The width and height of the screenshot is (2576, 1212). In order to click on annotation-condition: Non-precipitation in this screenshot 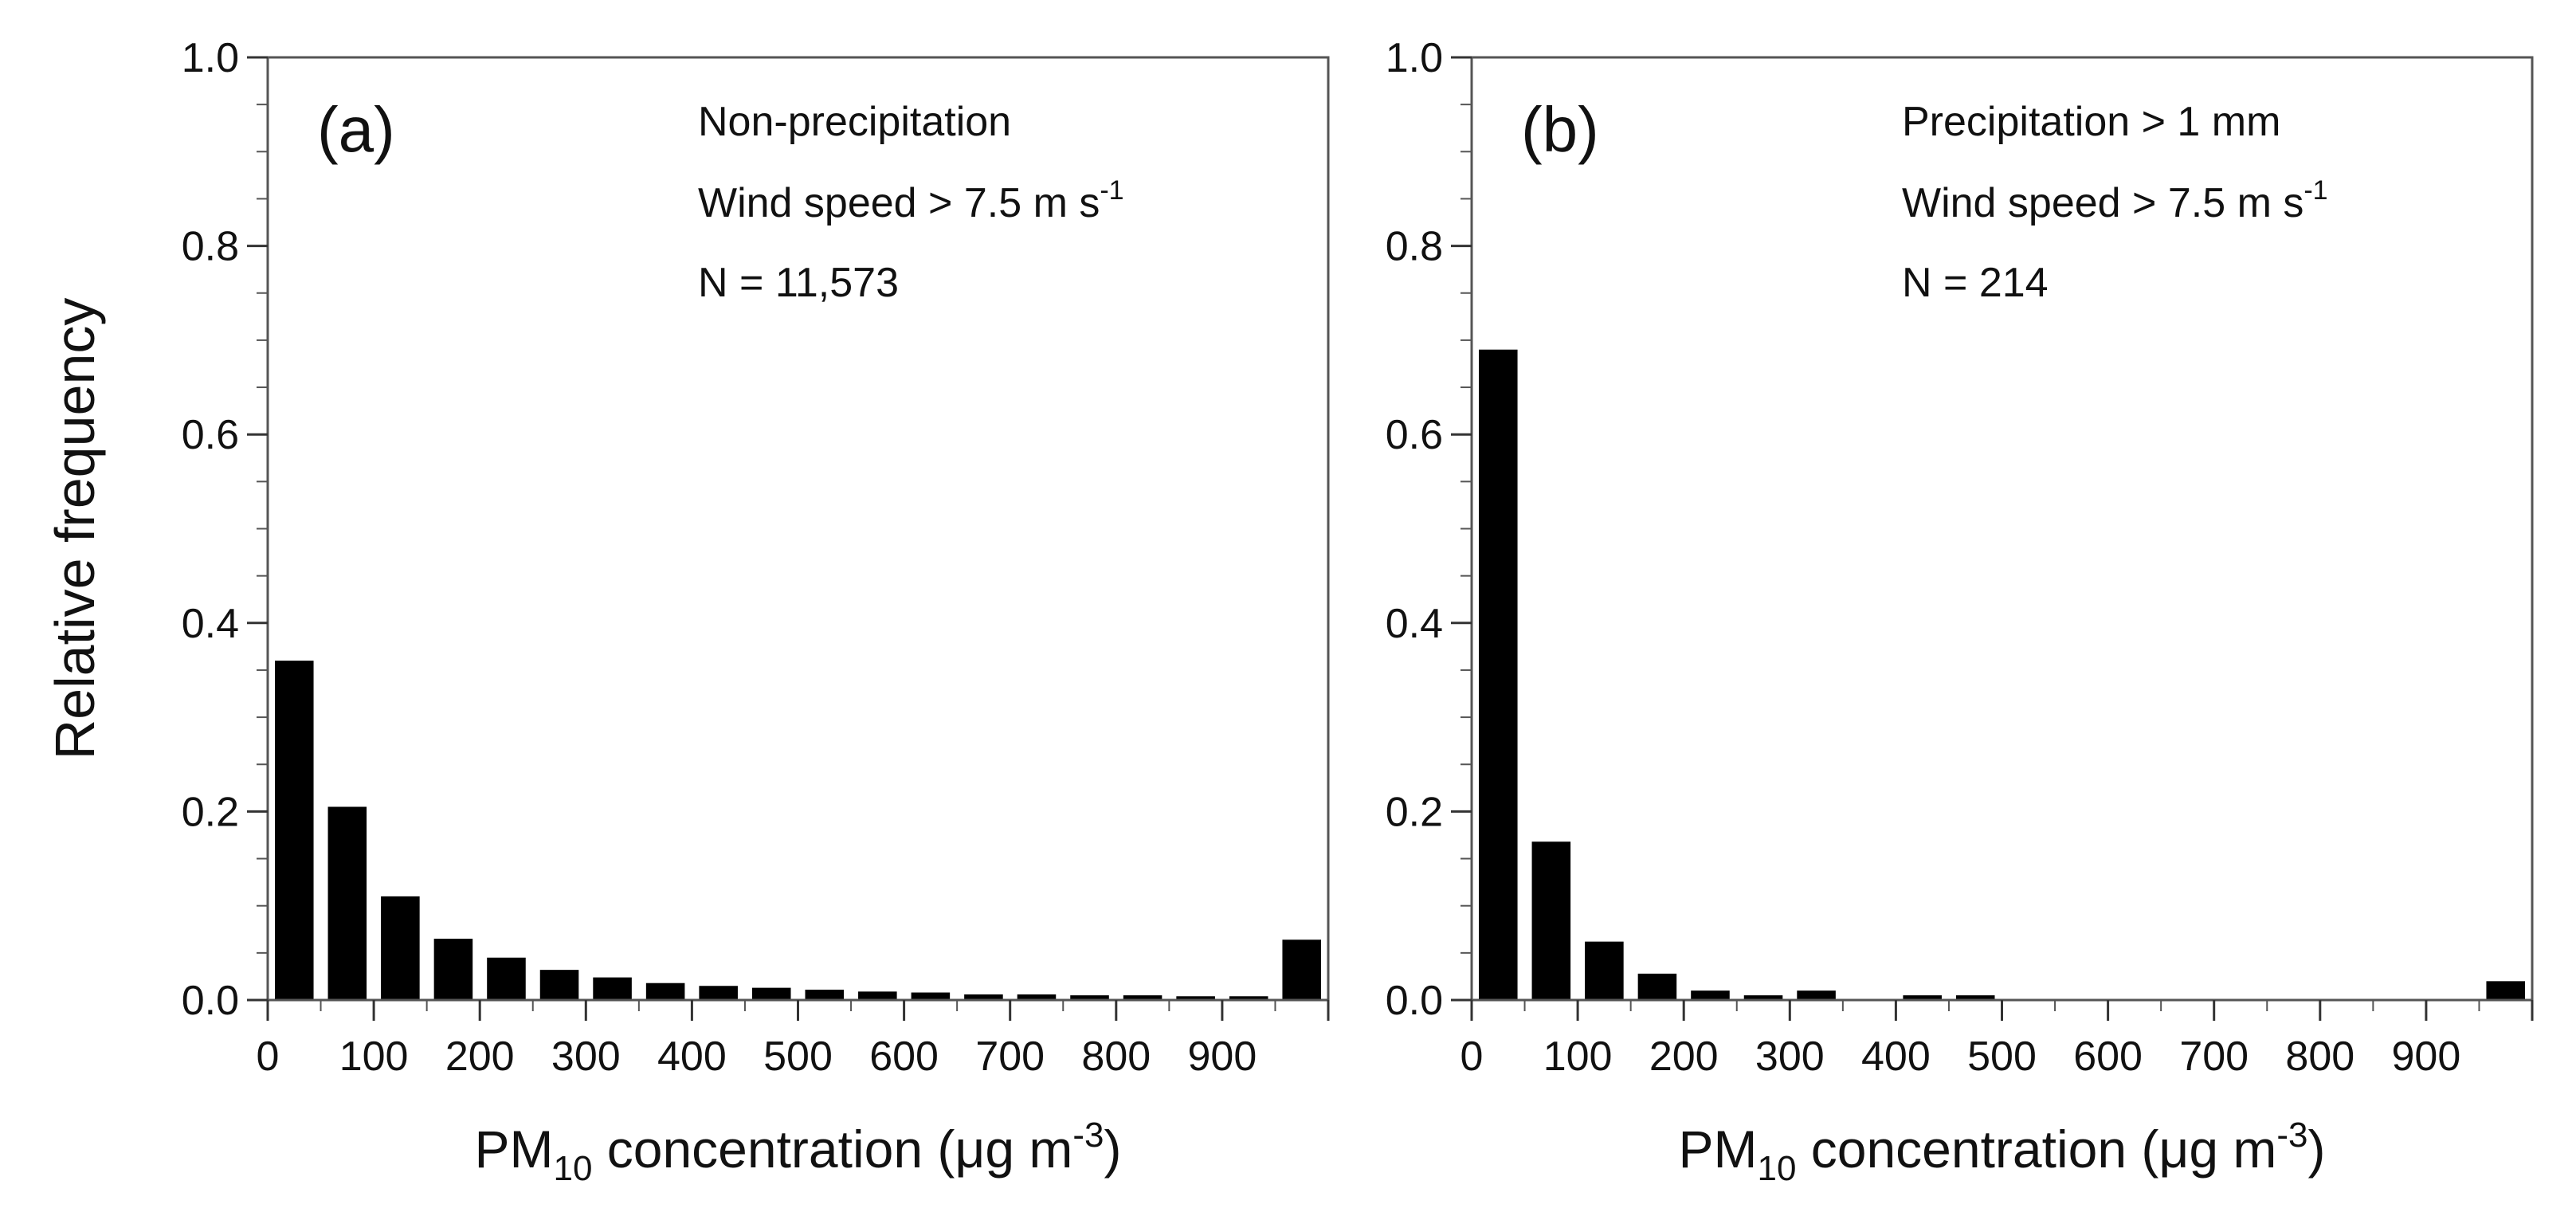, I will do `click(854, 122)`.